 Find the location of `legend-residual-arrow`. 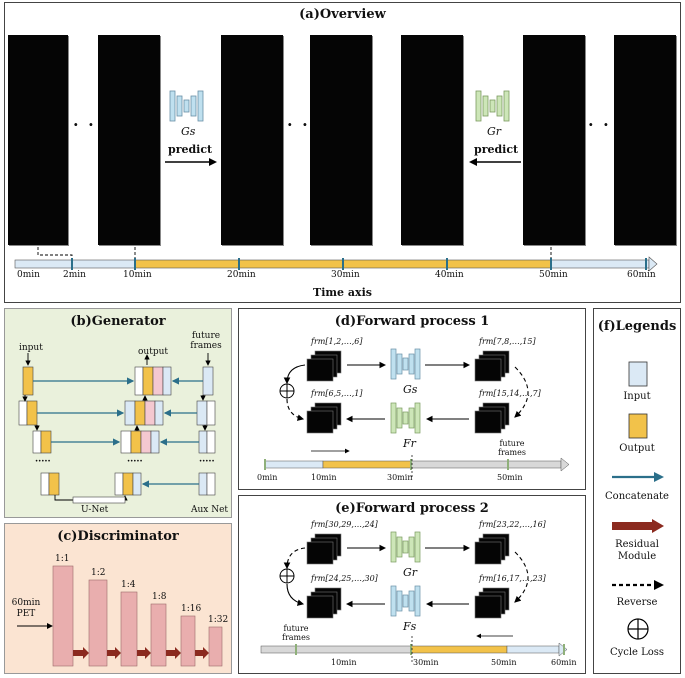

legend-residual-arrow is located at coordinates (638, 526).